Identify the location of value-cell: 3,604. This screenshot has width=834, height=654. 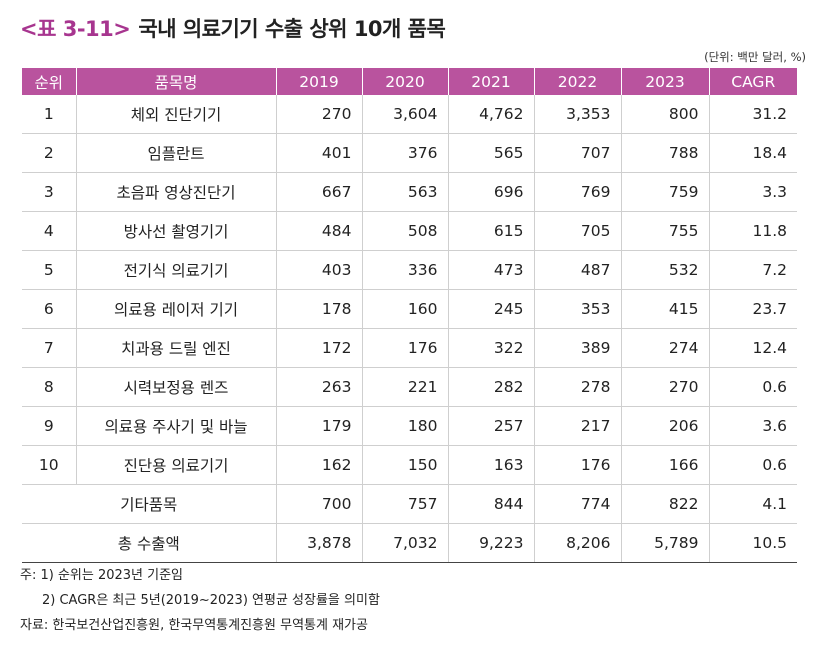
(404, 114).